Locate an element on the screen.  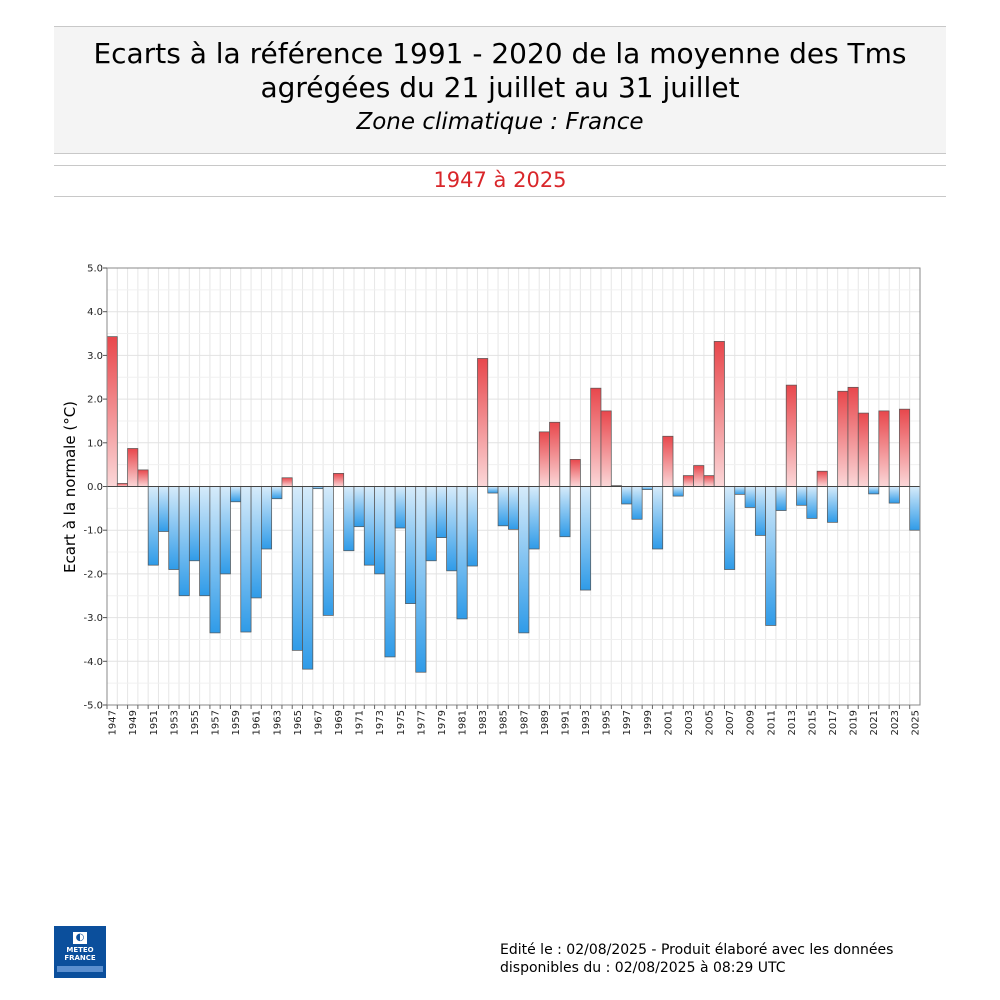
x-tick-label: 2011 is located at coordinates (771, 722).